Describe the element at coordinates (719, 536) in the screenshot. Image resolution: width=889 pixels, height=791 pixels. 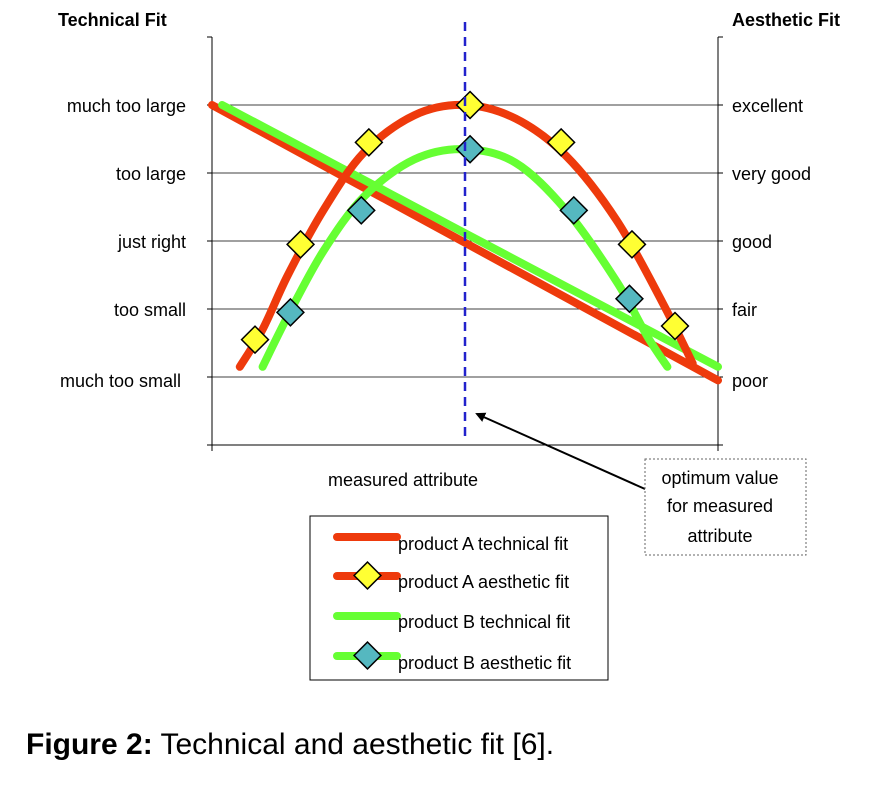
I see `annotation-line-3: attribute` at that location.